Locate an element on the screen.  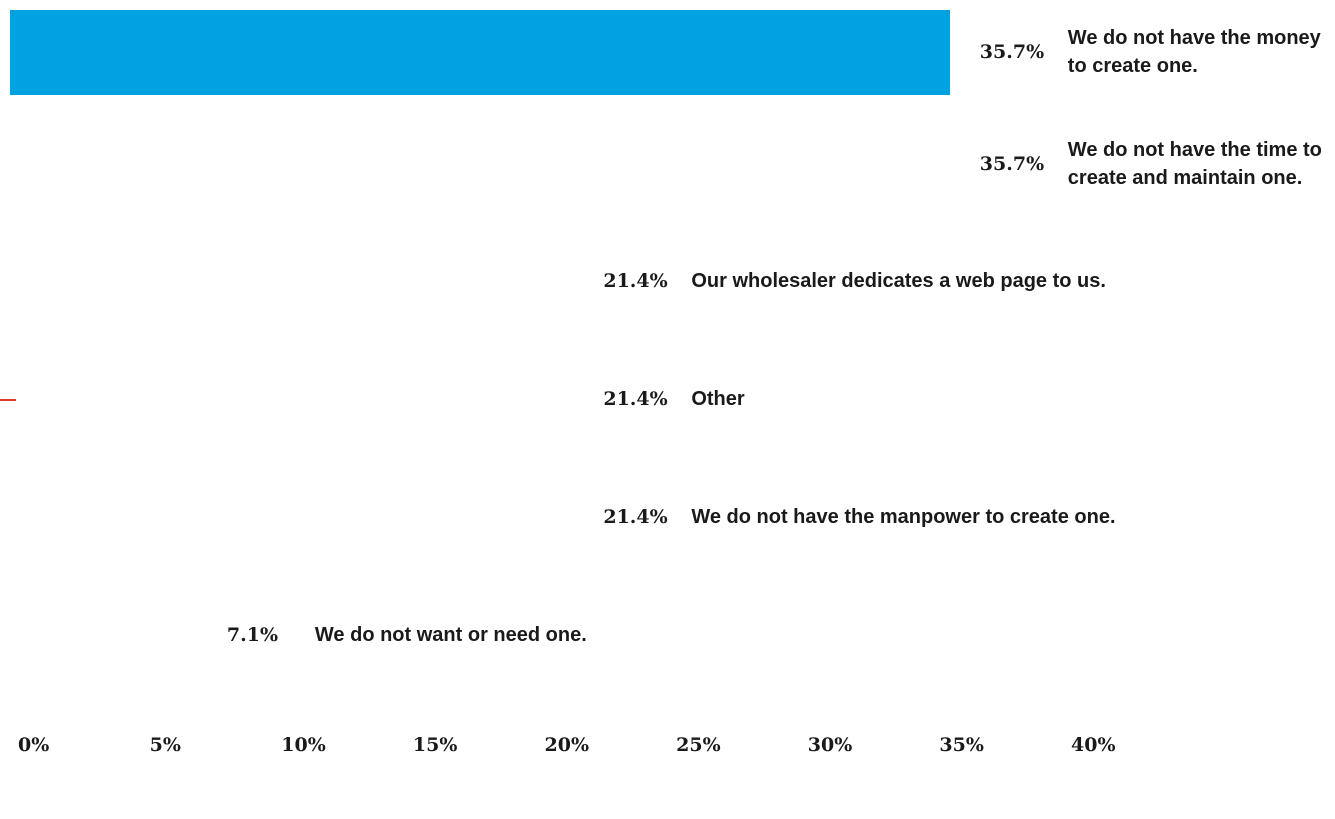
value-label-1: 35.7% is located at coordinates (1012, 164).